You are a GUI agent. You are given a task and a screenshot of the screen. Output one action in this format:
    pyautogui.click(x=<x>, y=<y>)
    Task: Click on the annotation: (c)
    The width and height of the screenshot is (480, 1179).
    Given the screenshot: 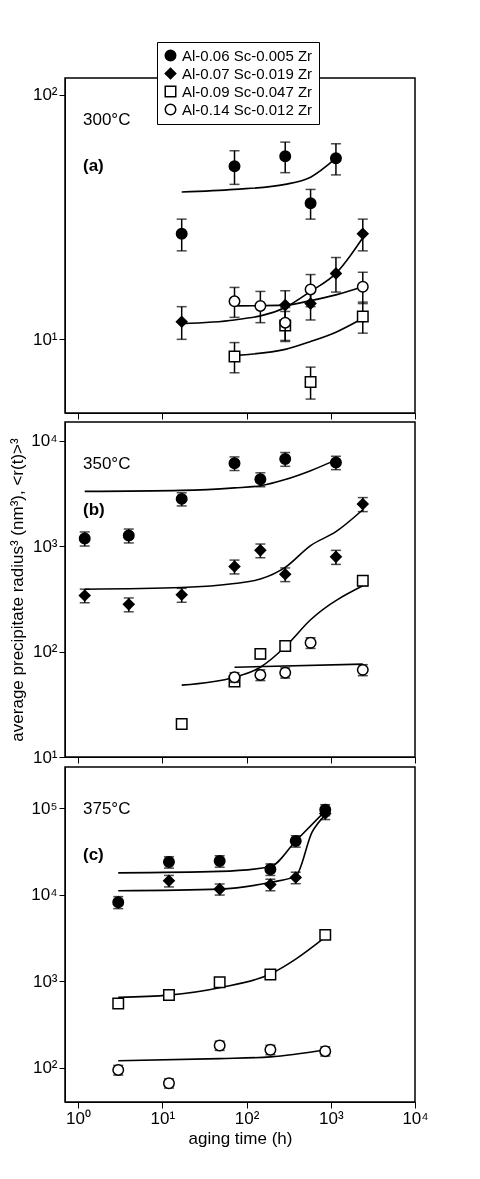 What is the action you would take?
    pyautogui.click(x=93, y=854)
    